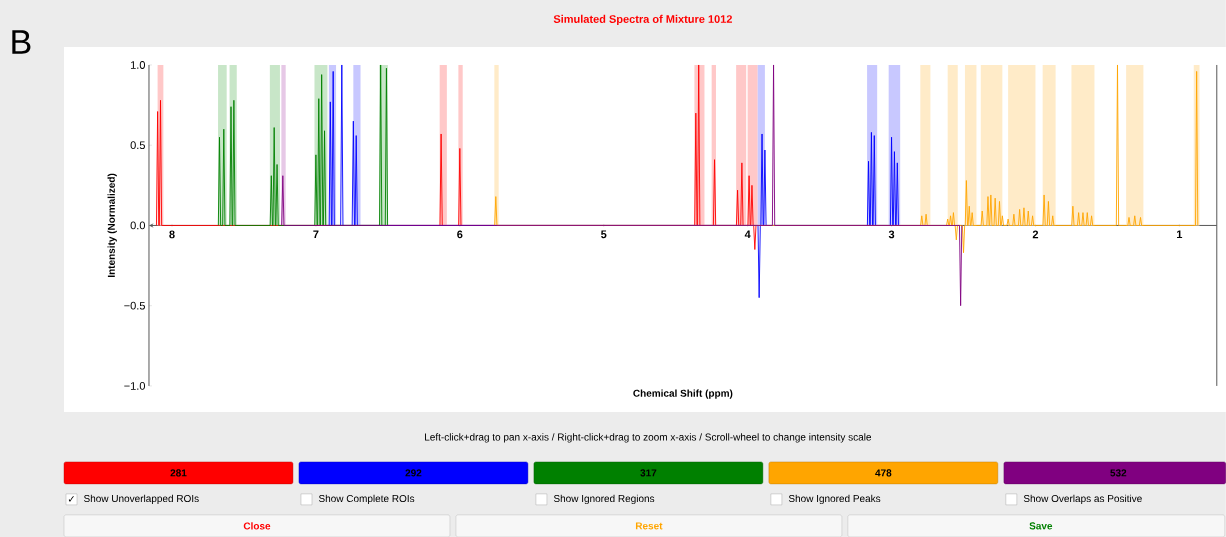 This screenshot has height=537, width=1226. Describe the element at coordinates (141, 499) in the screenshot. I see `text: Show Unoverlapped ROIs` at that location.